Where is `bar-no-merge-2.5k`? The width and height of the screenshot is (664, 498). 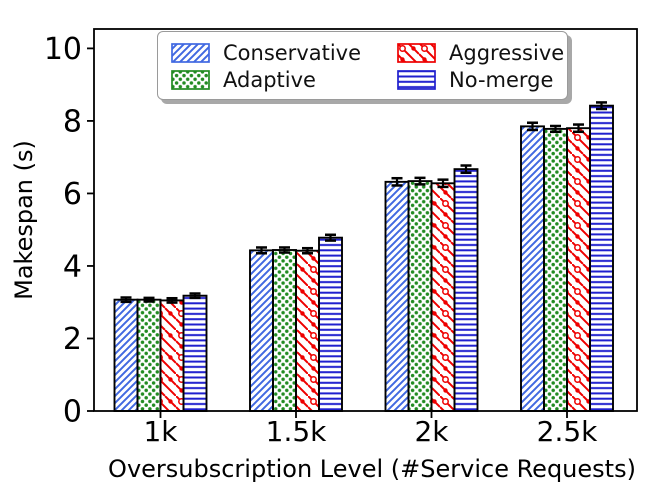 bar-no-merge-2.5k is located at coordinates (601, 258).